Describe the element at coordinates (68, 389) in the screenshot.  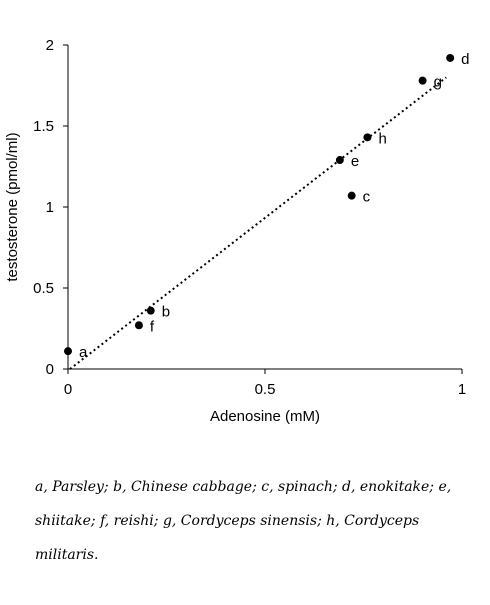
I see `x-tick-label: 0` at that location.